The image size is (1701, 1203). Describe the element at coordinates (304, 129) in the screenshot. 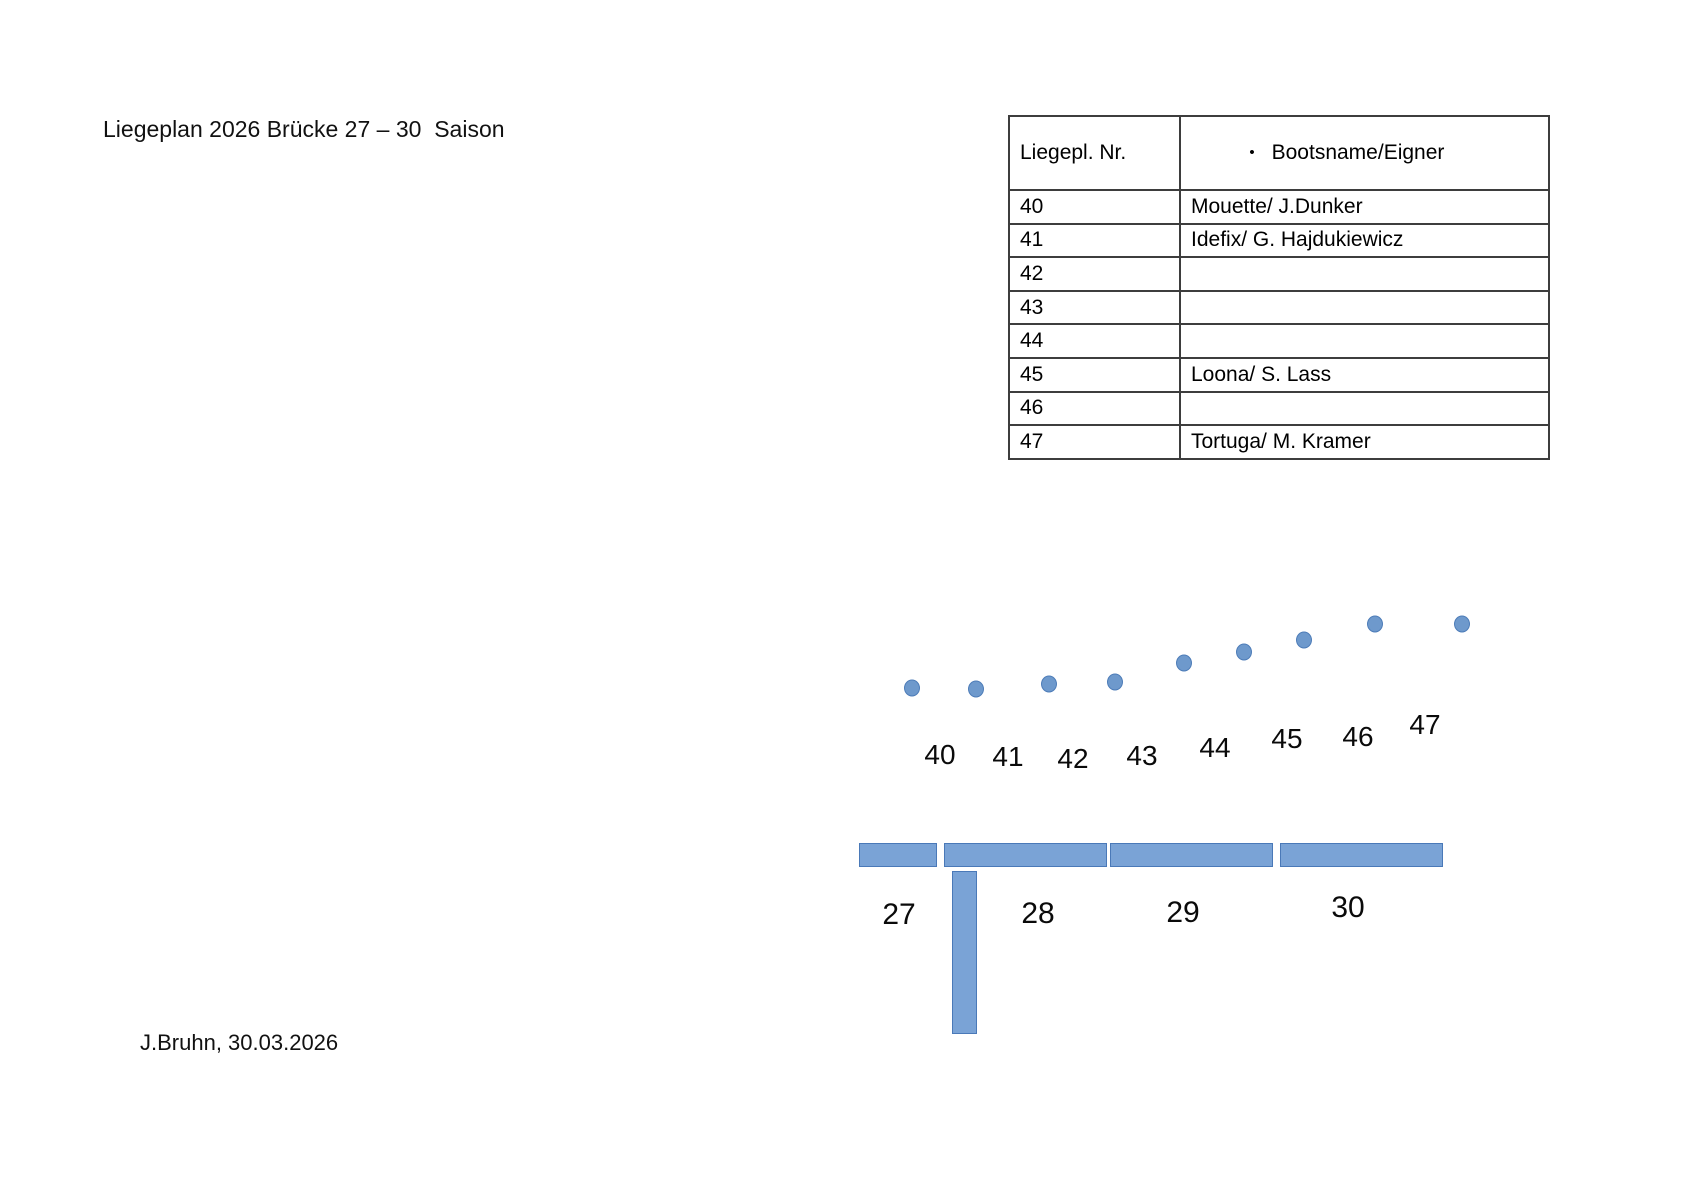

I see `page-title: Liegeplan 2026 Brücke 27 – 30 Saison` at that location.